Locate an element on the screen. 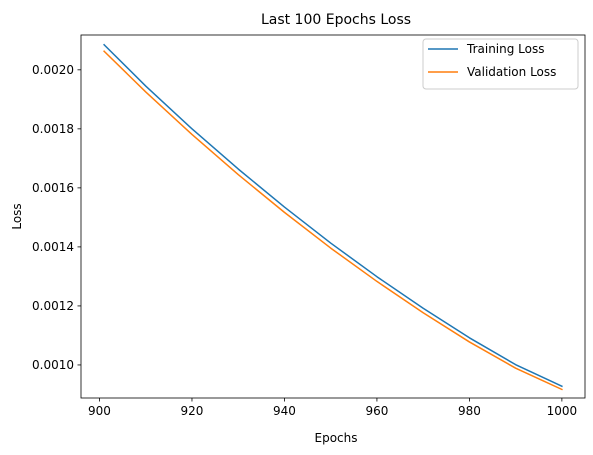 Image resolution: width=593 pixels, height=455 pixels. y-tick-label: 0.0014 is located at coordinates (53, 247).